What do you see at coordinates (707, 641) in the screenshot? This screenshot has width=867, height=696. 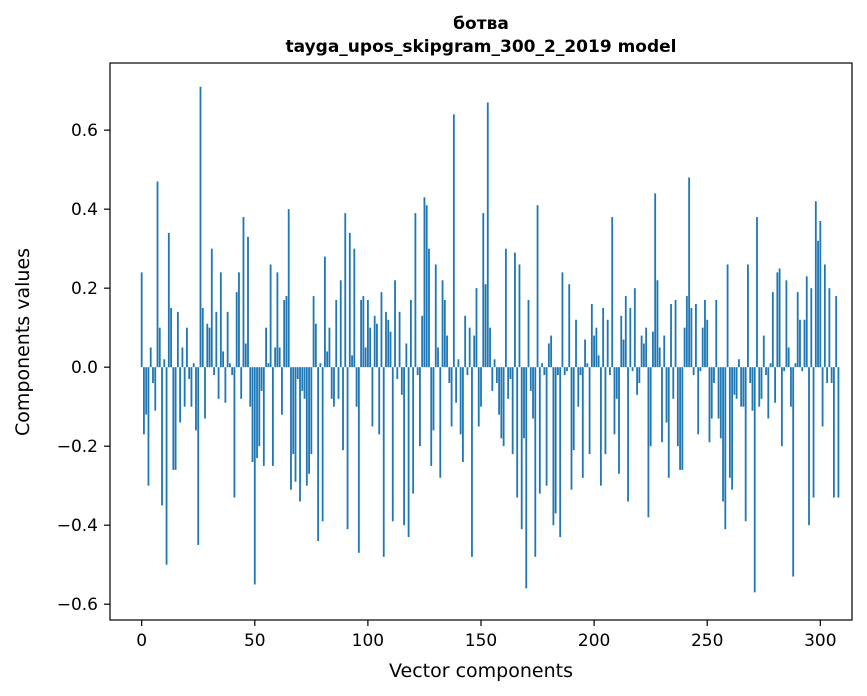 I see `x-tick-label: 250` at bounding box center [707, 641].